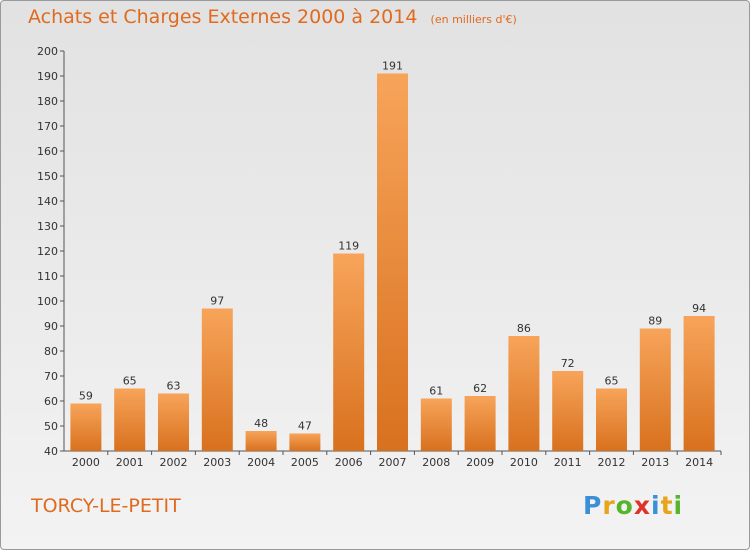 This screenshot has width=750, height=550. I want to click on y-tick-label: 130, so click(47, 226).